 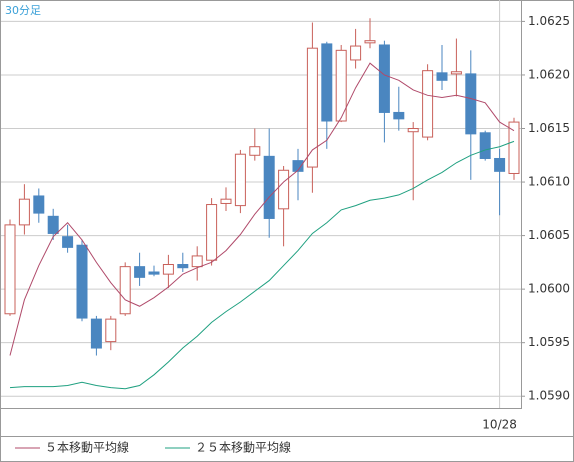 I want to click on y-tick-label: 1.0590, so click(x=549, y=396).